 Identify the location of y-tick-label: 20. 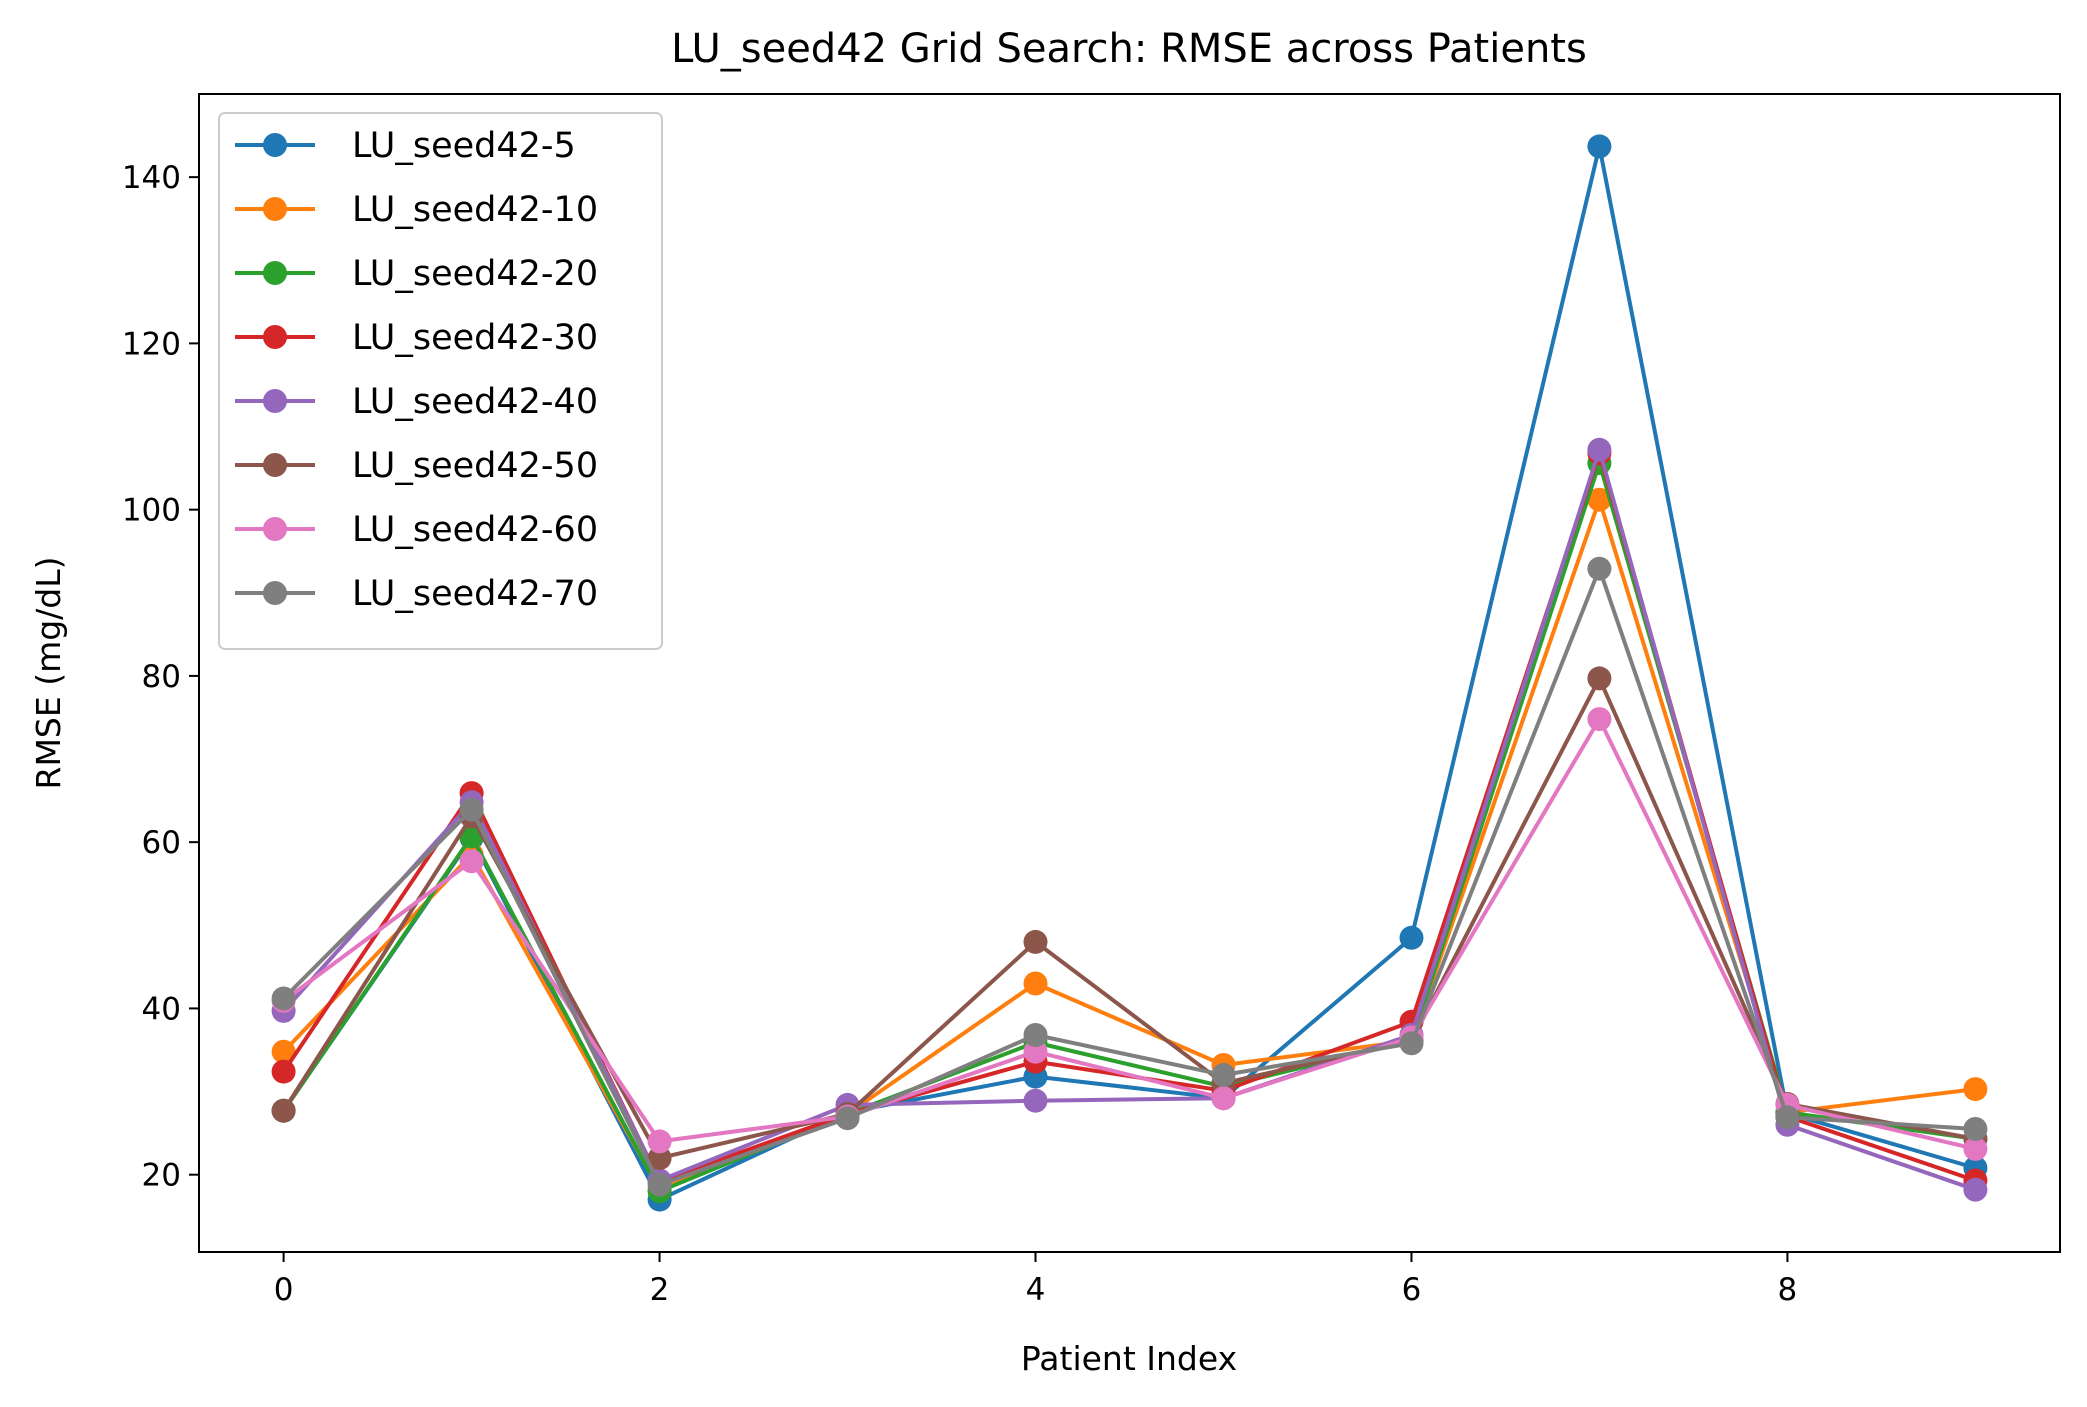
(161, 1176).